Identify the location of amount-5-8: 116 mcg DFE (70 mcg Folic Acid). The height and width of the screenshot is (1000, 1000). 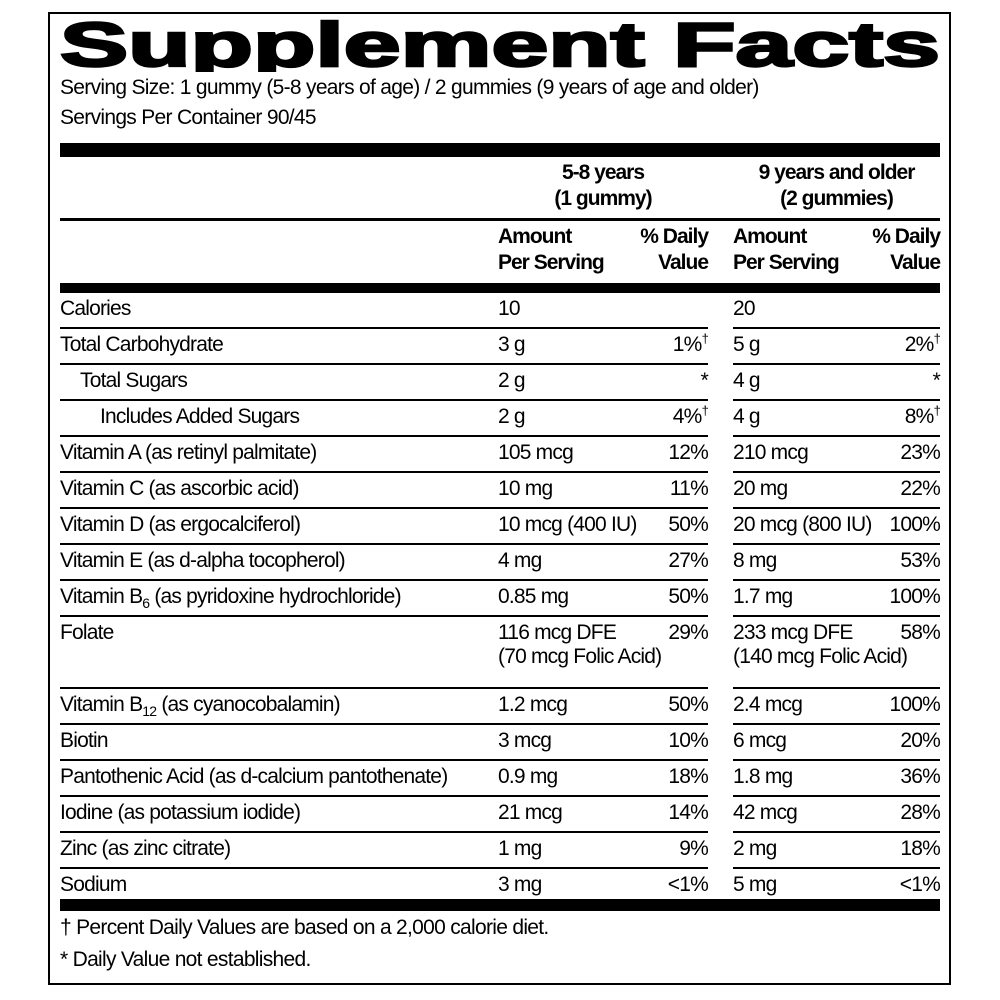
(580, 653).